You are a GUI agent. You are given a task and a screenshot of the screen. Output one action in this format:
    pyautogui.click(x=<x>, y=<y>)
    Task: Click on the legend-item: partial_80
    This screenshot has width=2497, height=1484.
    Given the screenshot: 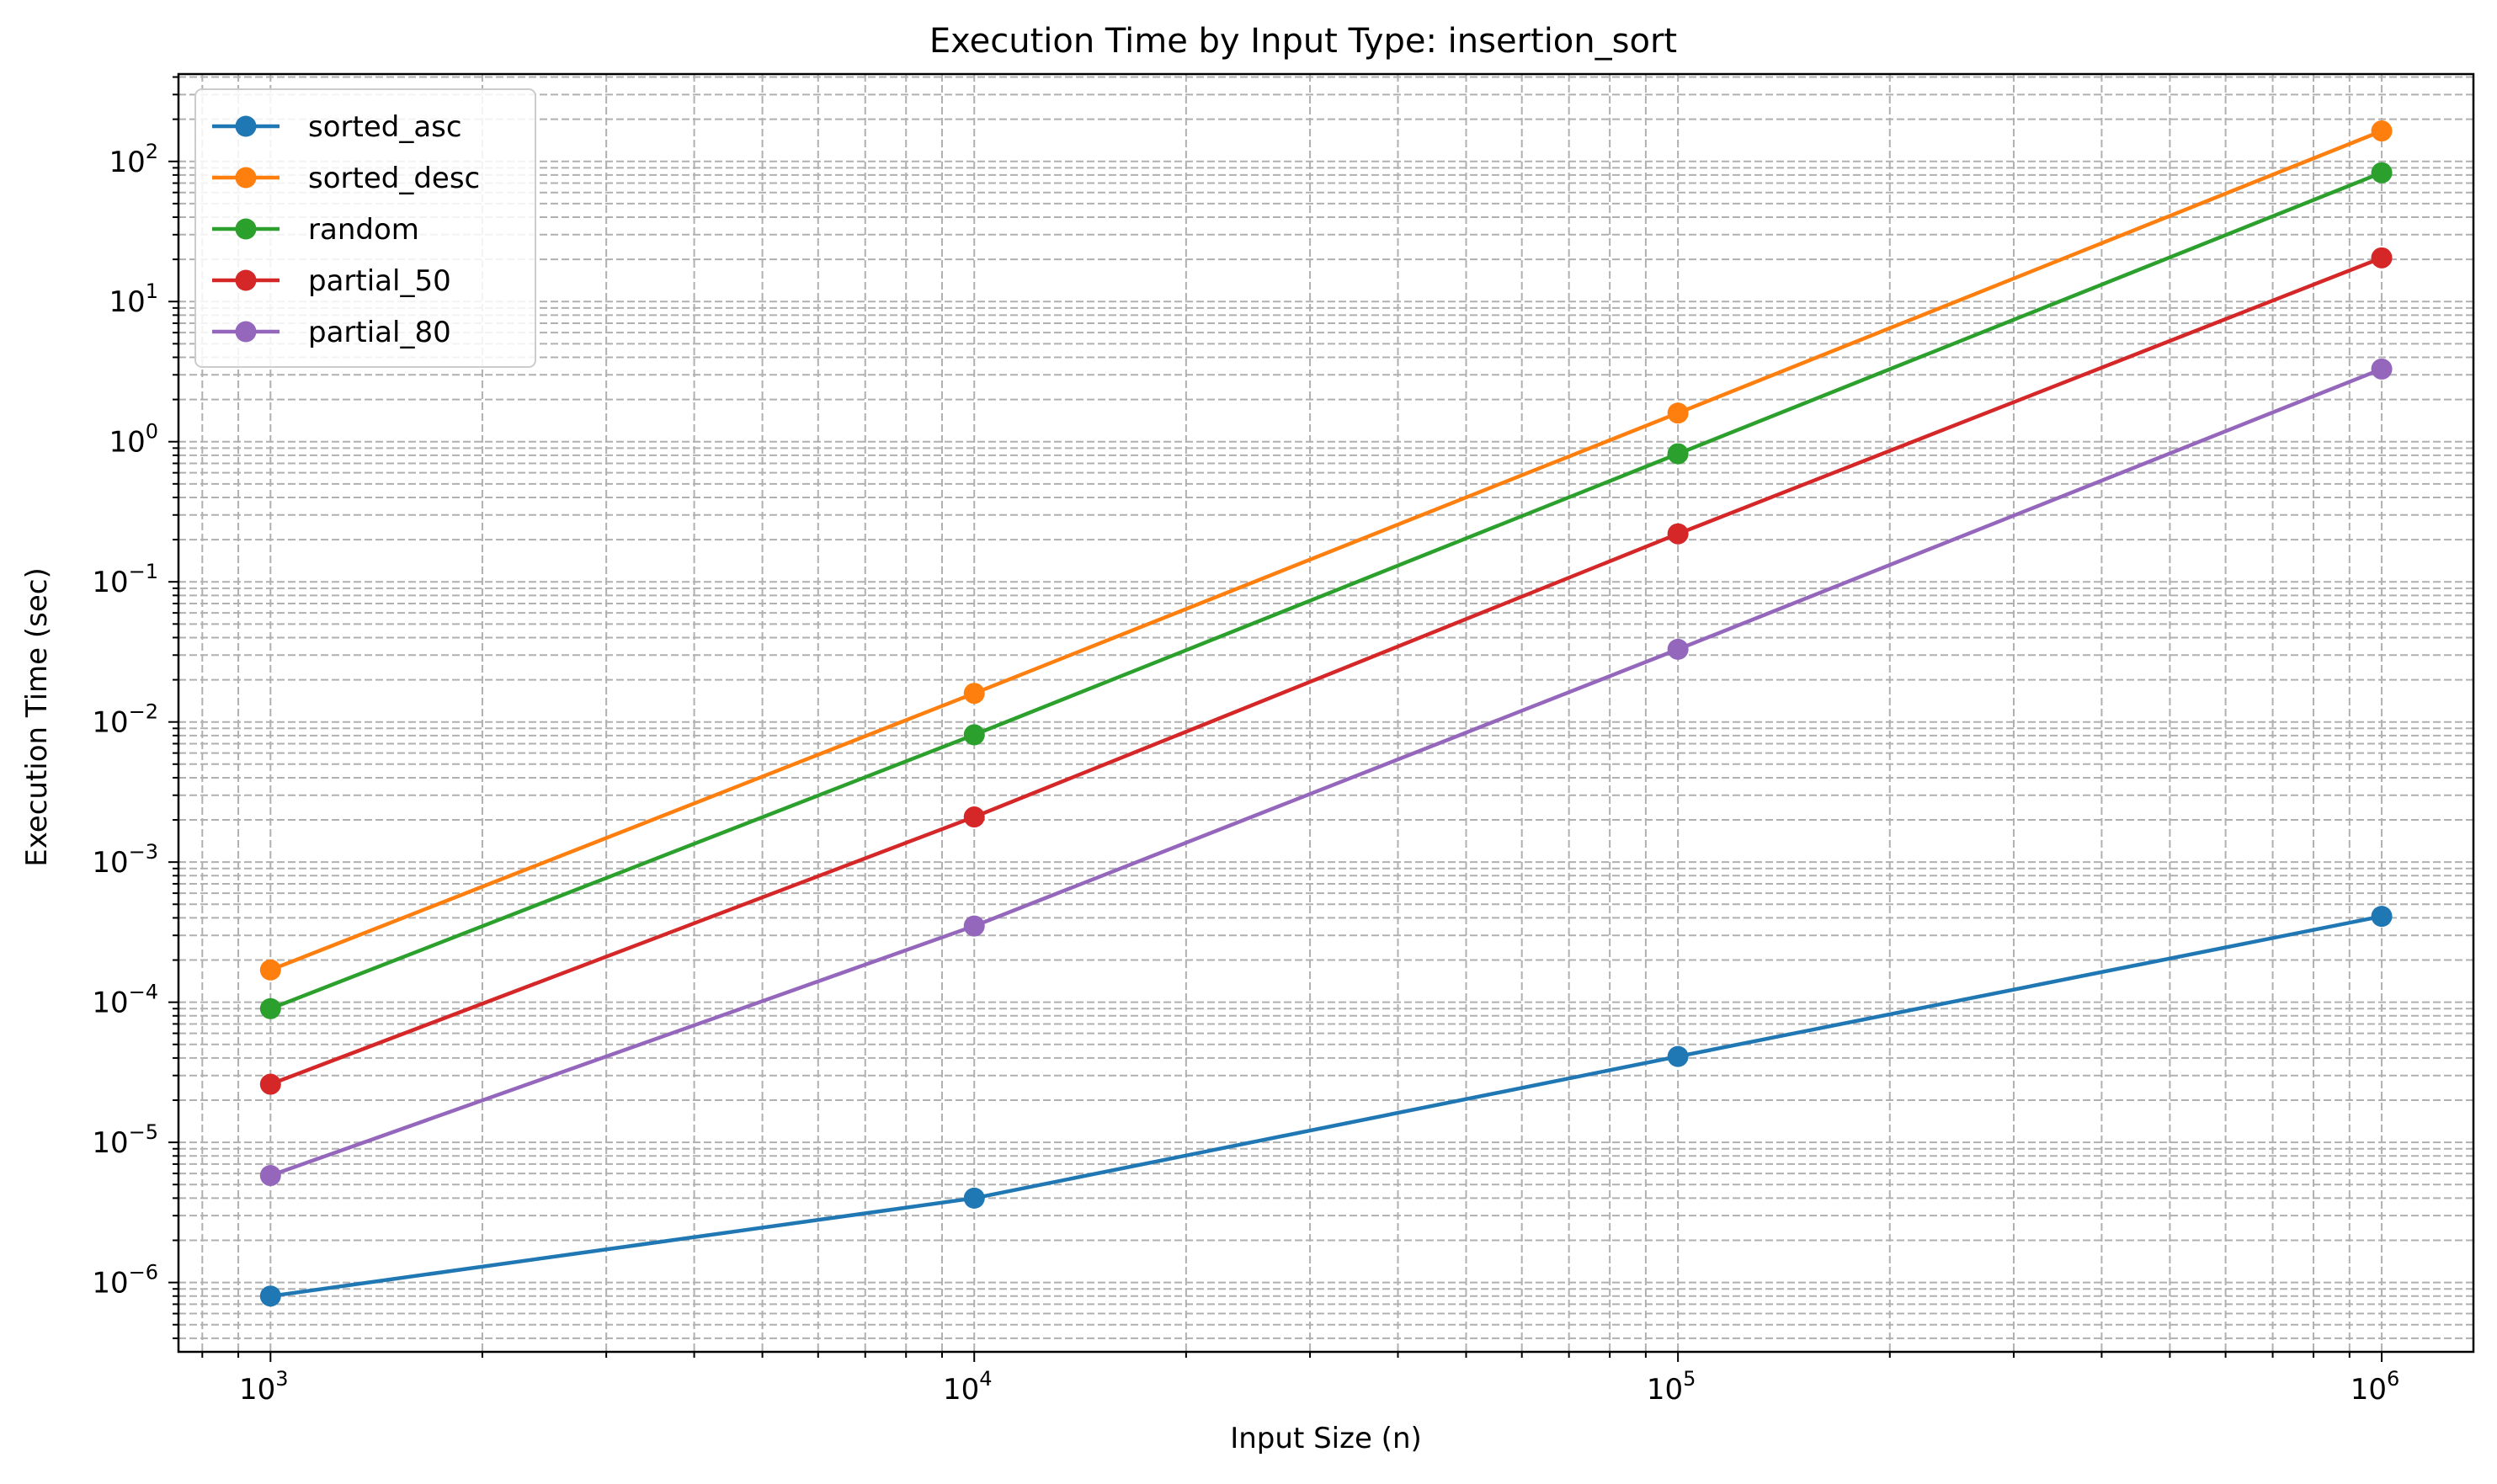 What is the action you would take?
    pyautogui.click(x=331, y=332)
    